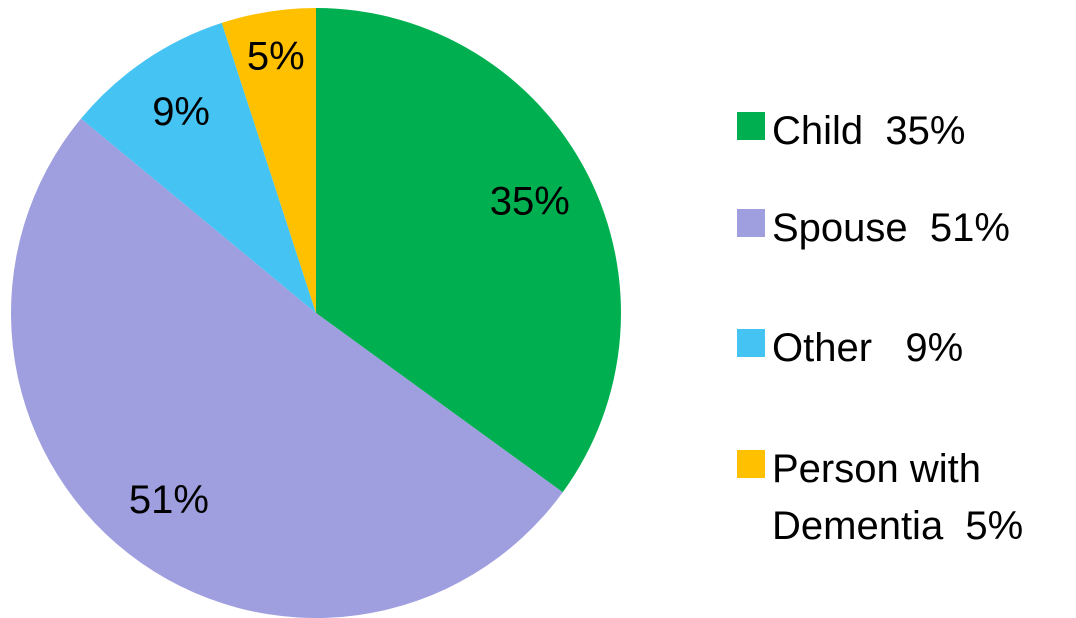 The image size is (1076, 618). What do you see at coordinates (169, 500) in the screenshot?
I see `data-label: 51%` at bounding box center [169, 500].